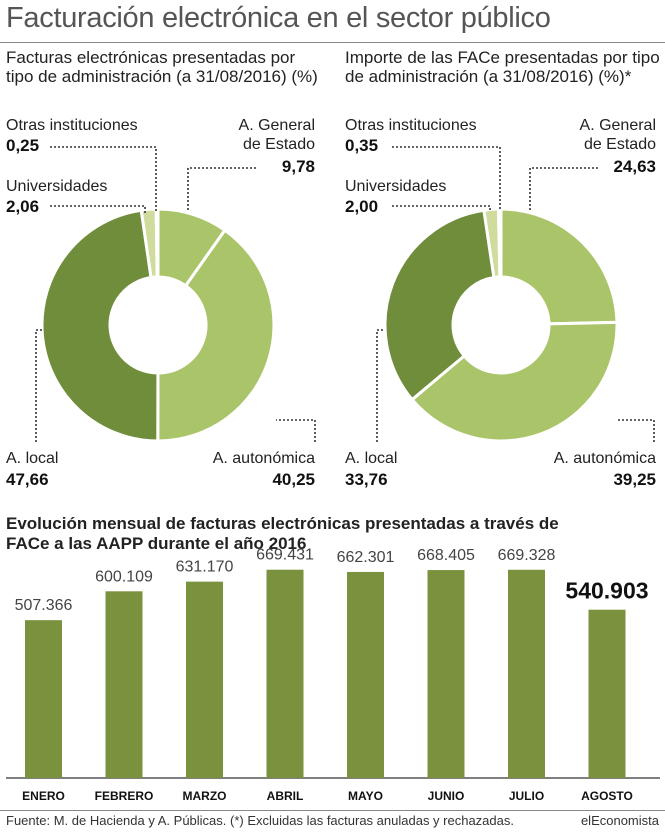 Image resolution: width=665 pixels, height=833 pixels. What do you see at coordinates (23, 206) in the screenshot?
I see `donut1-univ-value: 2,06` at bounding box center [23, 206].